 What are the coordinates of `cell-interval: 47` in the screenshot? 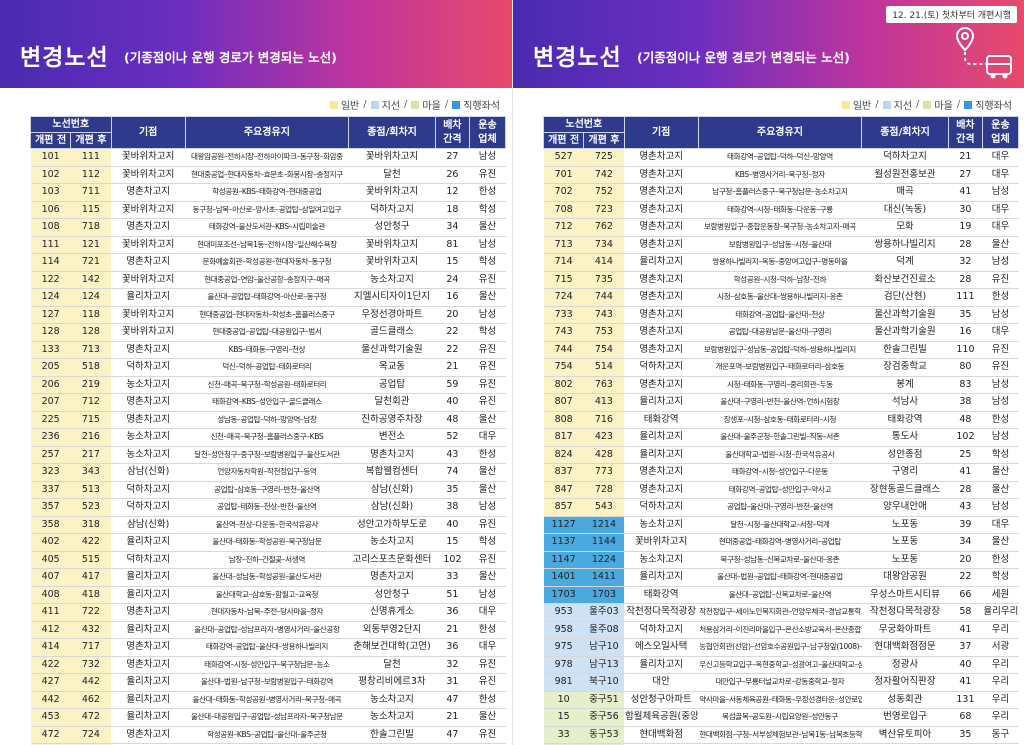 It's located at (452, 735).